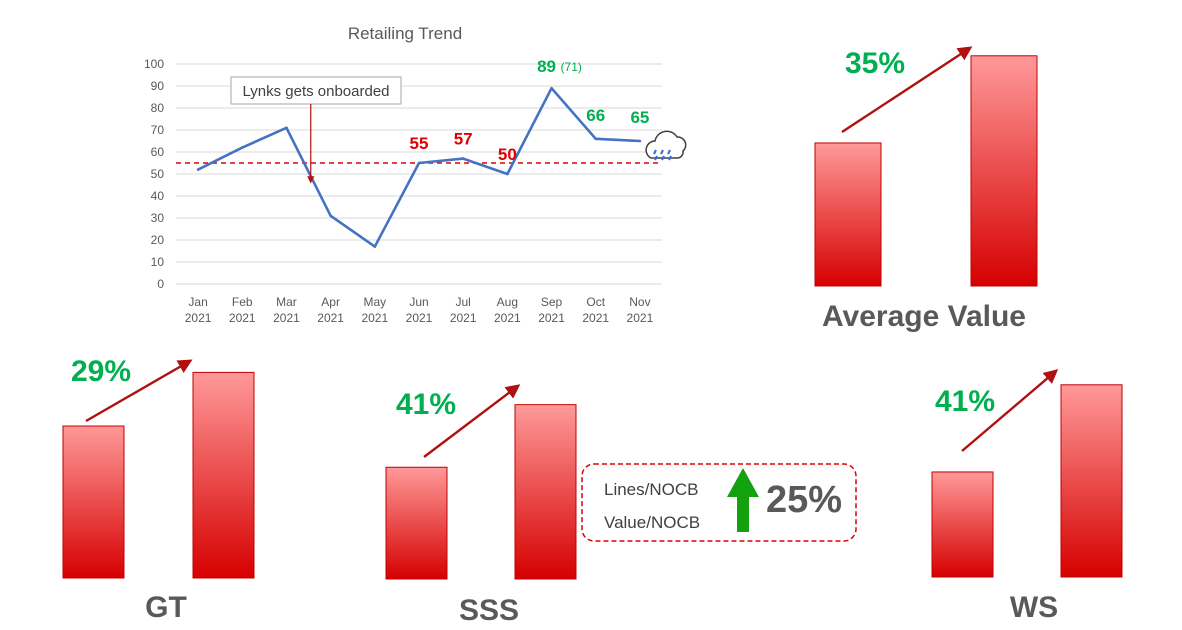 Image resolution: width=1182 pixels, height=630 pixels. Describe the element at coordinates (316, 130) in the screenshot. I see `onboarding-annotation: Lynks gets onboarded` at that location.